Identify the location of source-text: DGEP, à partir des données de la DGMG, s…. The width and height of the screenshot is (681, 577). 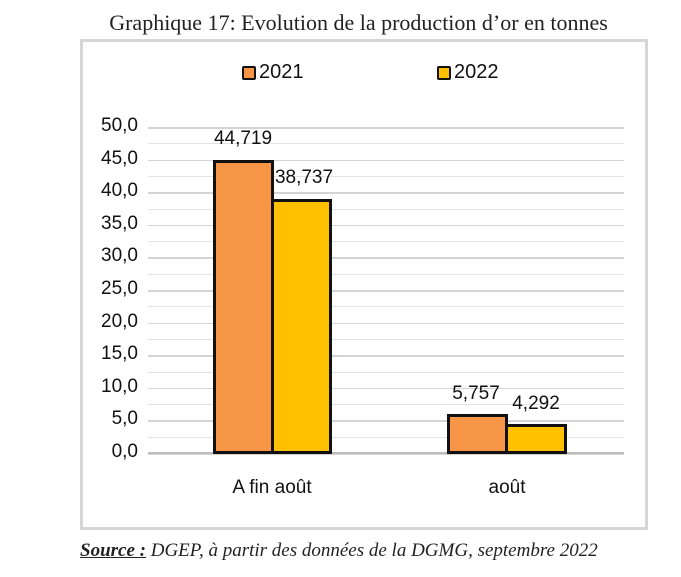
(371, 550).